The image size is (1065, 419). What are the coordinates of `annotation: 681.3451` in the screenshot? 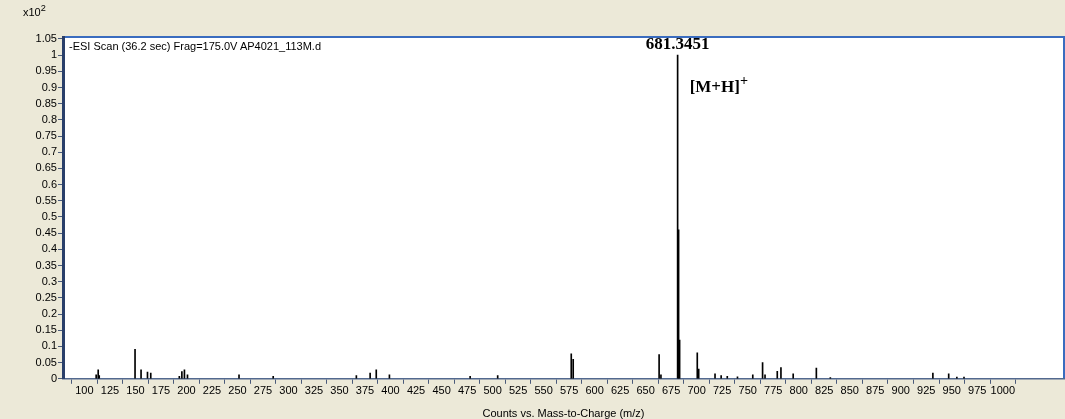 It's located at (677, 44).